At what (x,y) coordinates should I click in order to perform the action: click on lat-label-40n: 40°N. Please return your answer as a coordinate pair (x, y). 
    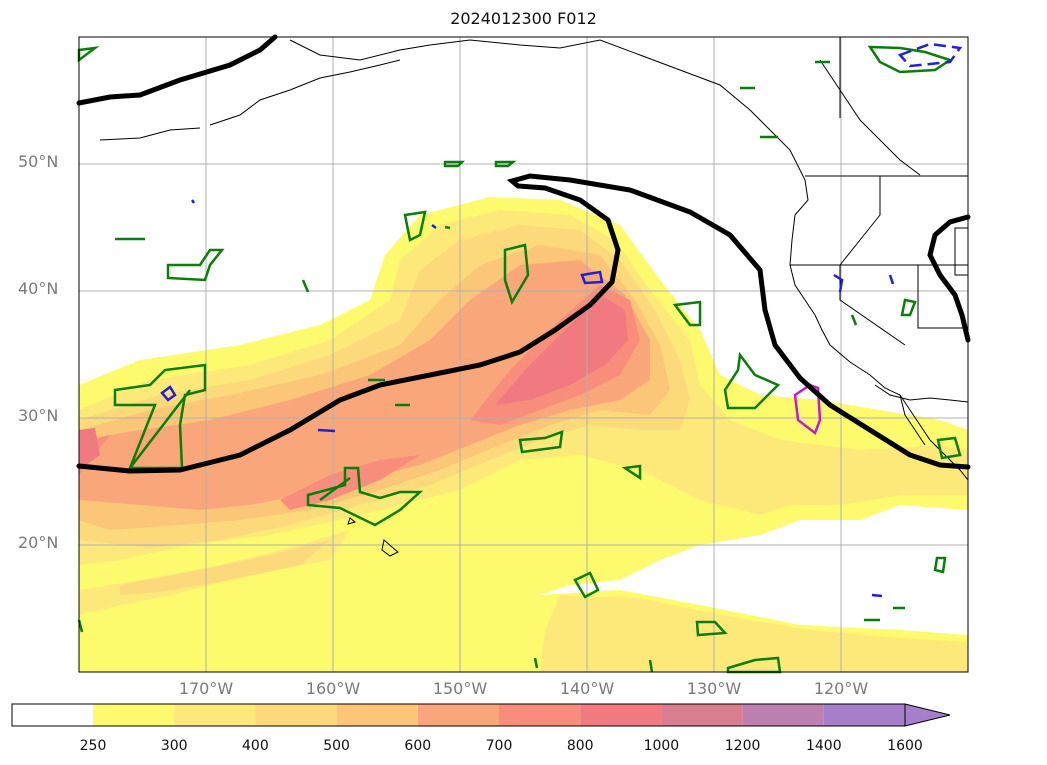
    Looking at the image, I should click on (38, 288).